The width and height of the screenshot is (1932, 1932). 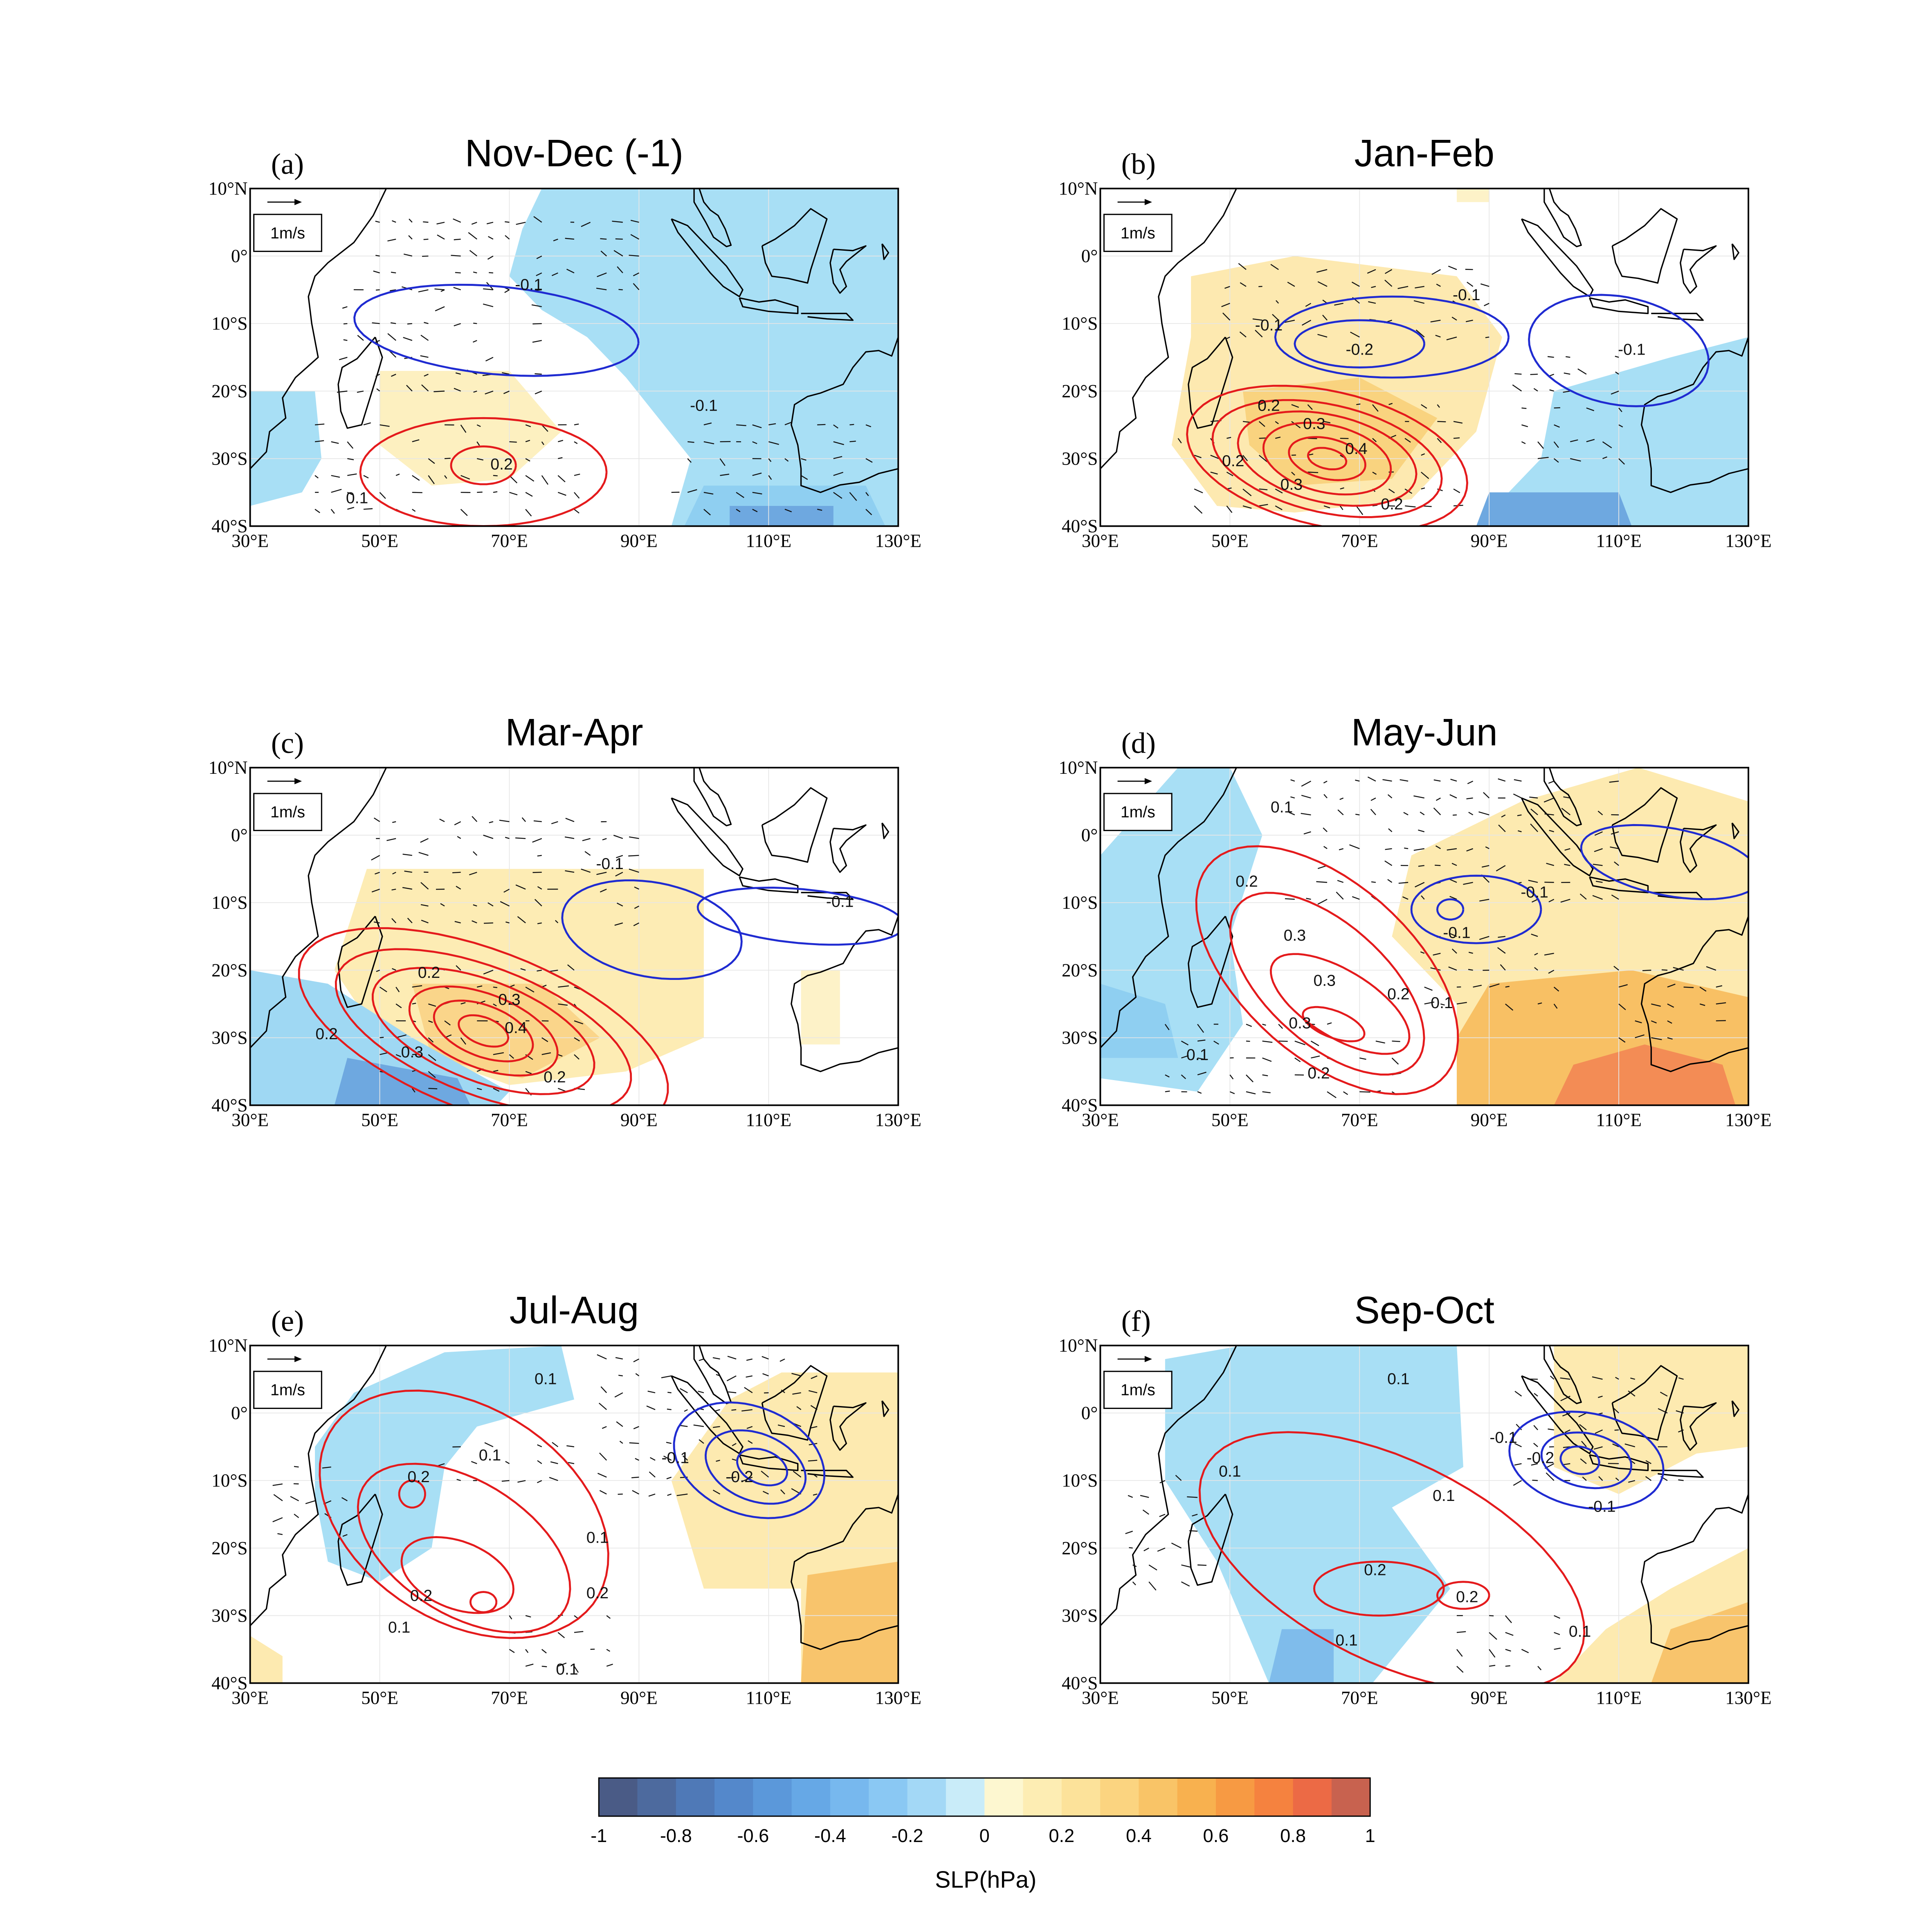 What do you see at coordinates (287, 233) in the screenshot?
I see `reference-box` at bounding box center [287, 233].